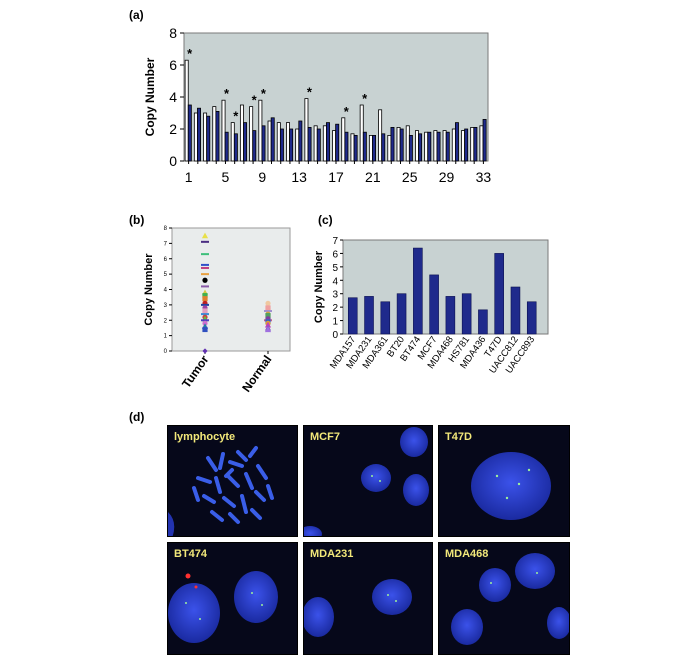 The height and width of the screenshot is (655, 685). What do you see at coordinates (166, 291) in the screenshot?
I see `chart-b-ytick-label: 4` at bounding box center [166, 291].